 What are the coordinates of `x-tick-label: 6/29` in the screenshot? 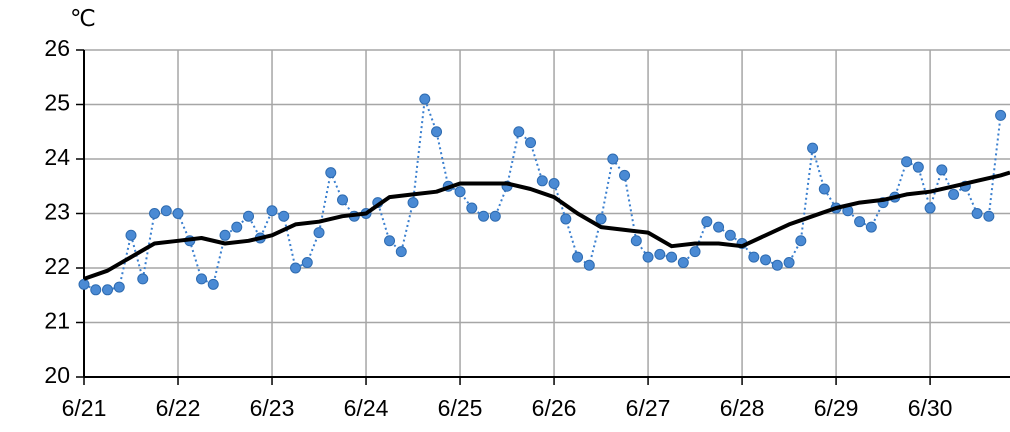 It's located at (836, 408).